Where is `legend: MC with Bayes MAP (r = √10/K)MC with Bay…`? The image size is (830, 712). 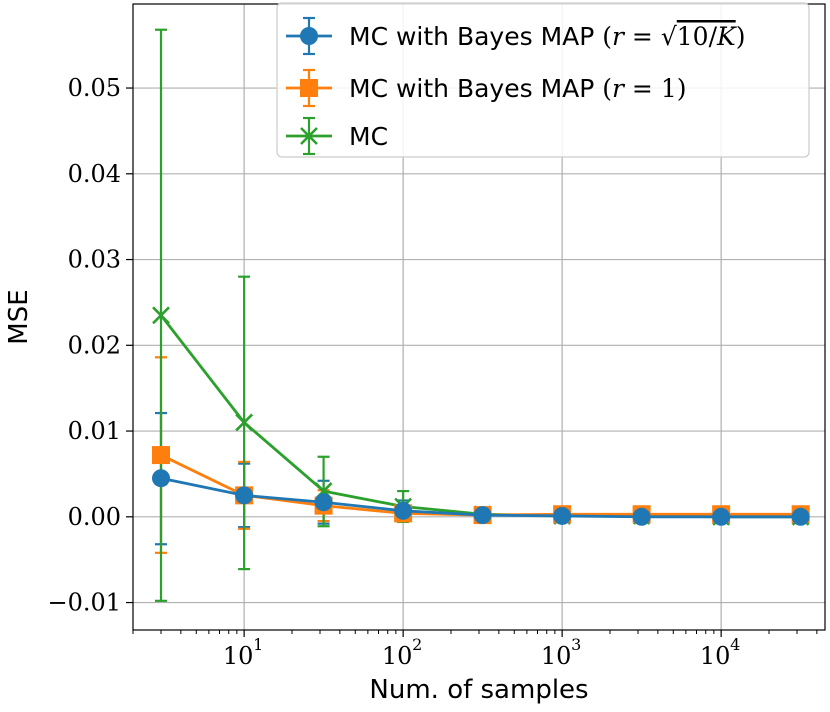
legend: MC with Bayes MAP (r = √10/K)MC with Bay… is located at coordinates (543, 80).